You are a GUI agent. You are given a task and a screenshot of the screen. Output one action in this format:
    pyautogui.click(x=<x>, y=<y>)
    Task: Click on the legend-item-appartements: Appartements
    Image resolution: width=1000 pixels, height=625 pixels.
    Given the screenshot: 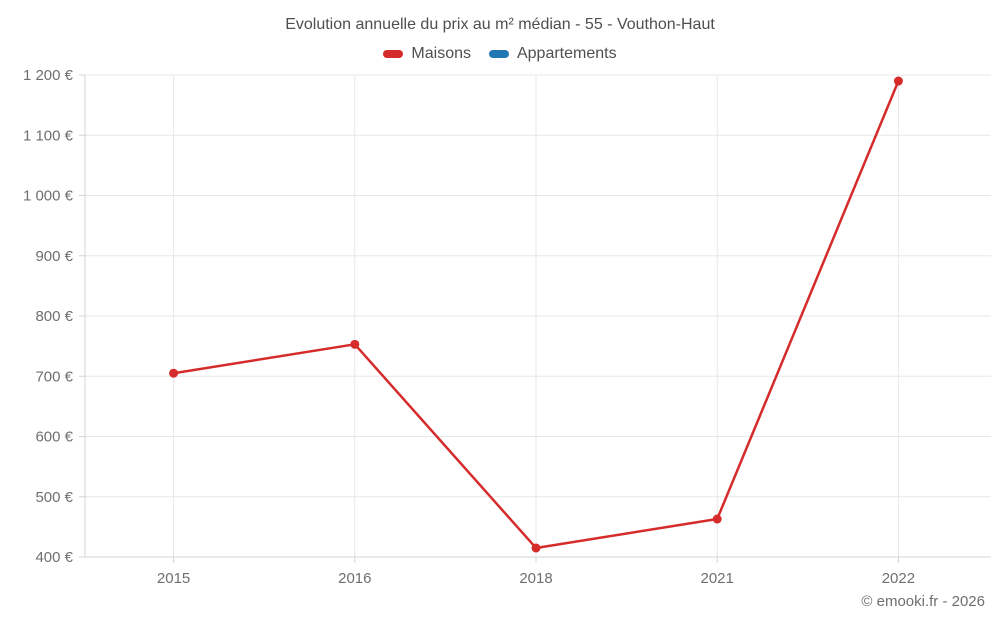 What is the action you would take?
    pyautogui.click(x=552, y=54)
    